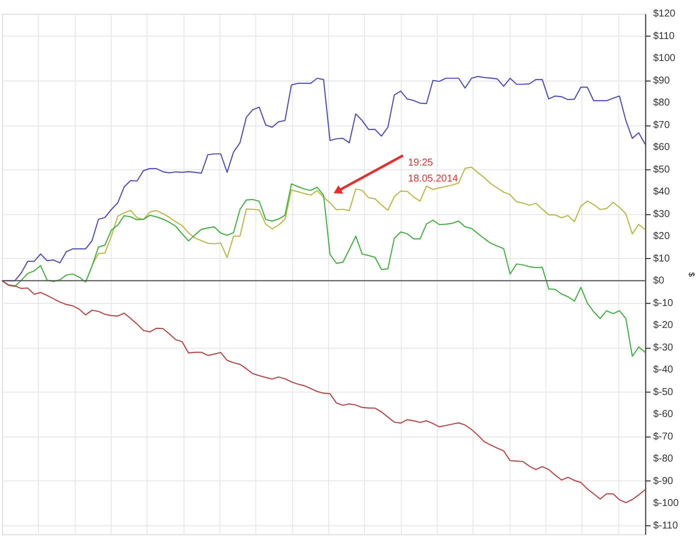  I want to click on y-tick-label: $0, so click(659, 281).